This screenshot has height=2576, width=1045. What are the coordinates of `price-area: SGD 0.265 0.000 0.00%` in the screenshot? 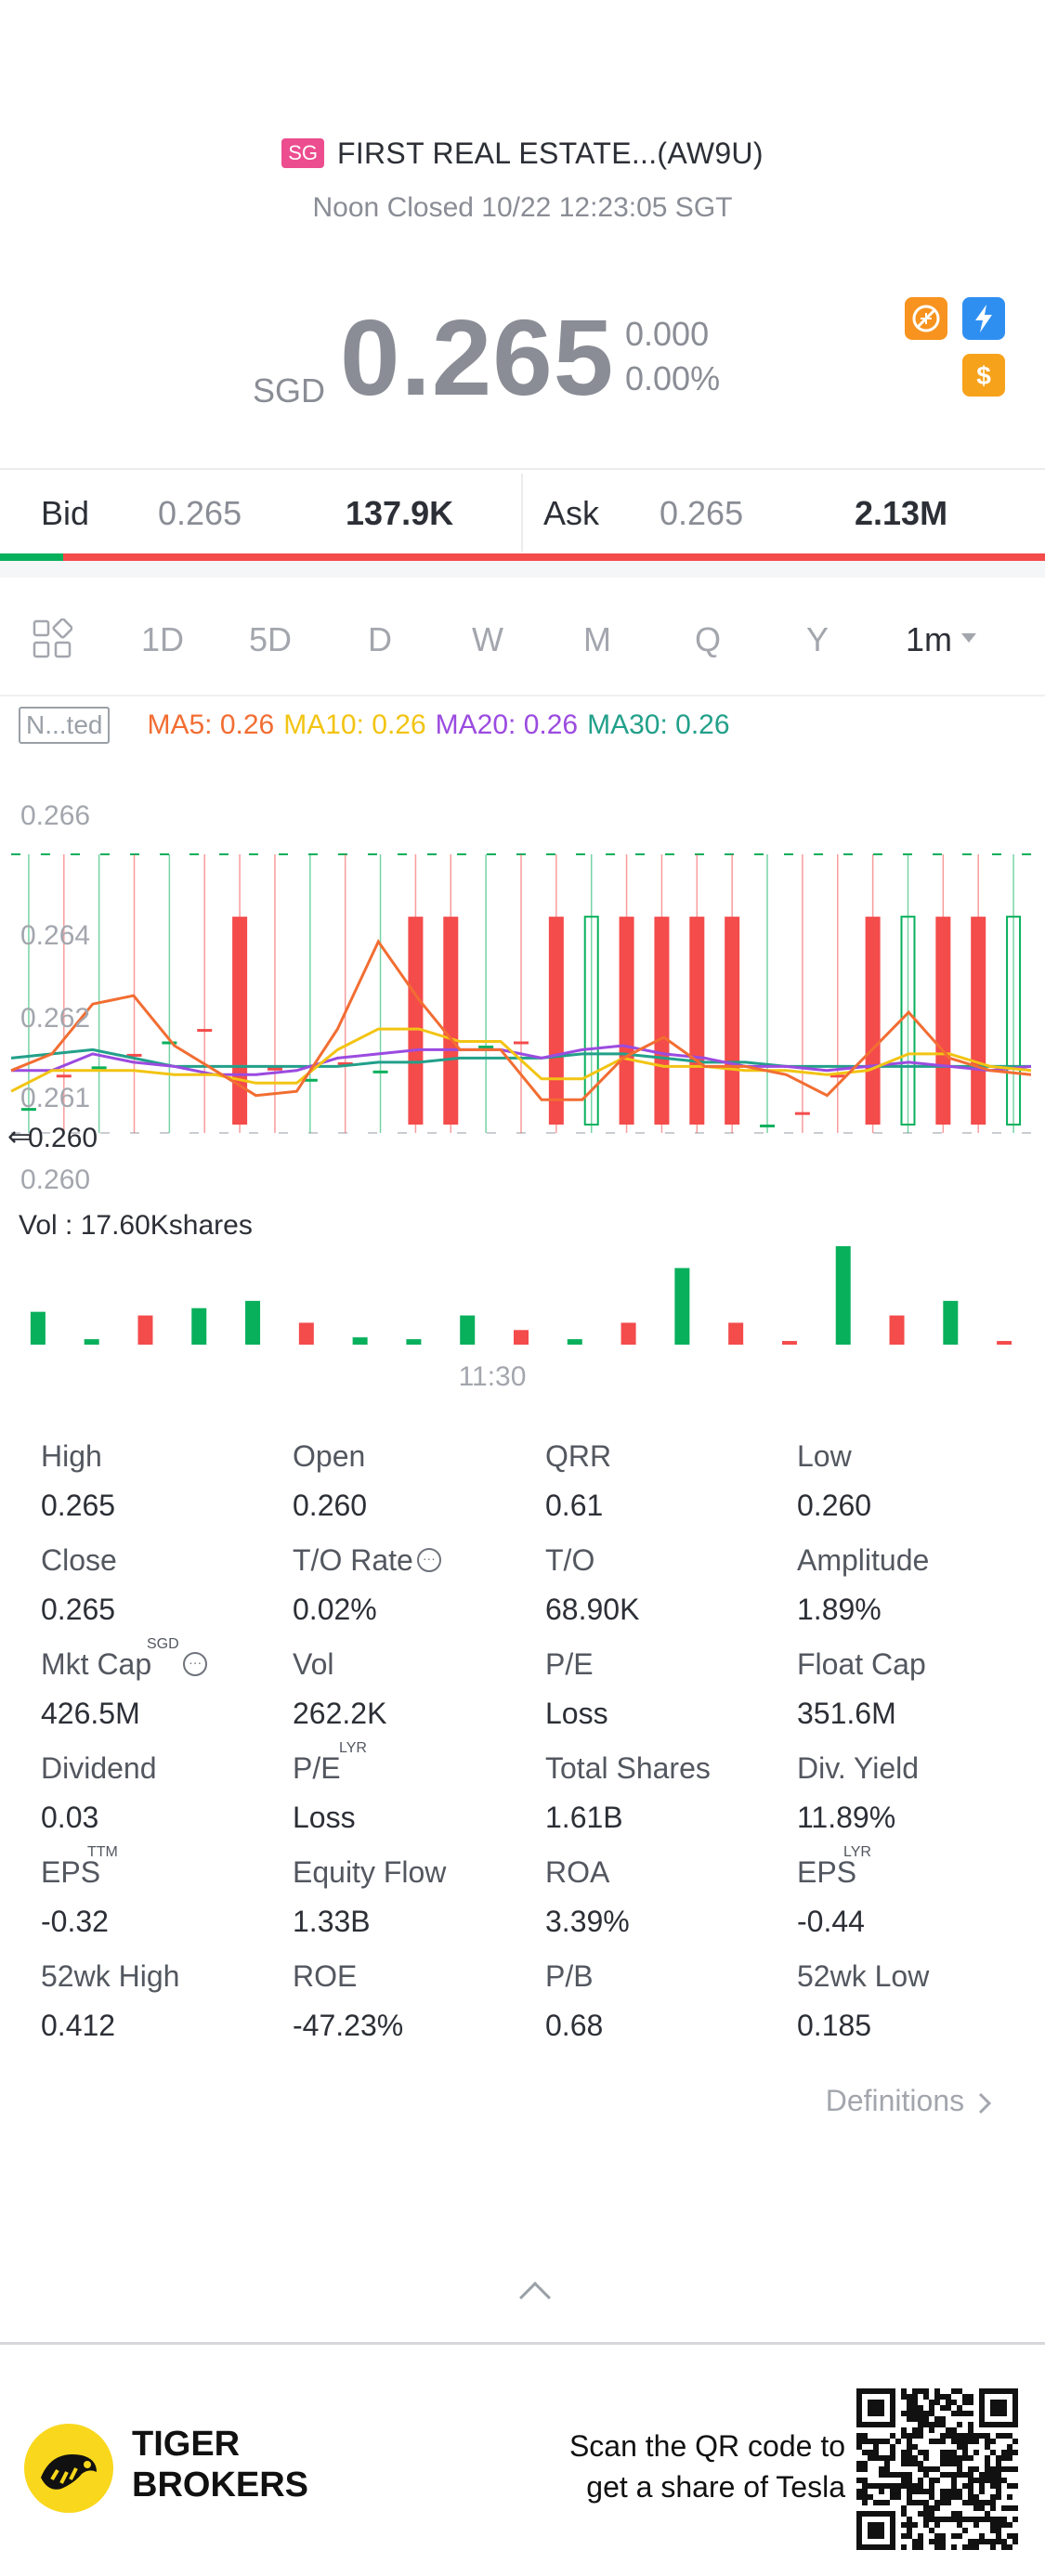 It's located at (522, 362).